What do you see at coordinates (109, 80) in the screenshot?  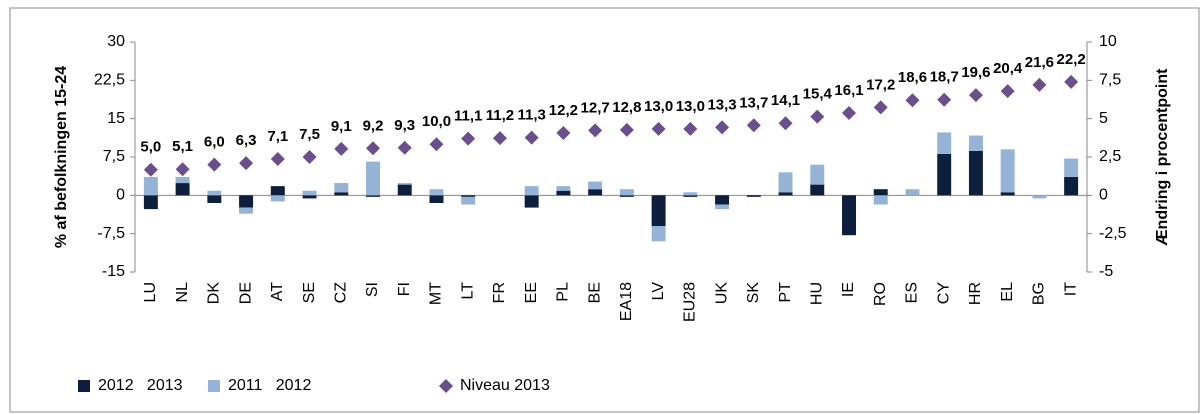 I see `y-tick-label: 22,5` at bounding box center [109, 80].